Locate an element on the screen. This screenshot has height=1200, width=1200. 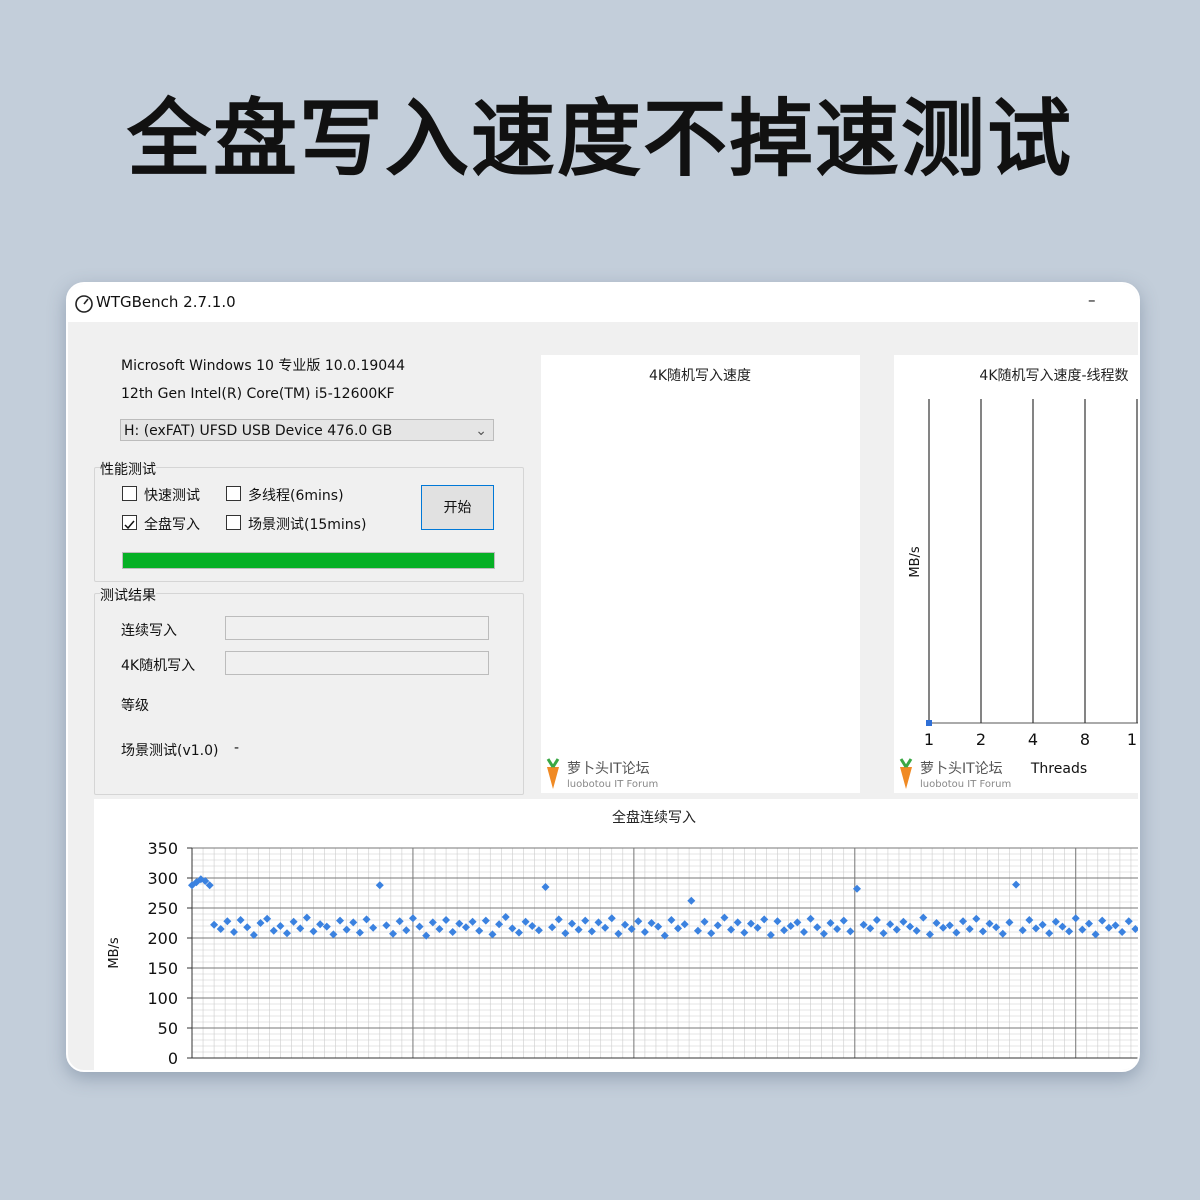
results-label: 测试结果 is located at coordinates (128, 595).